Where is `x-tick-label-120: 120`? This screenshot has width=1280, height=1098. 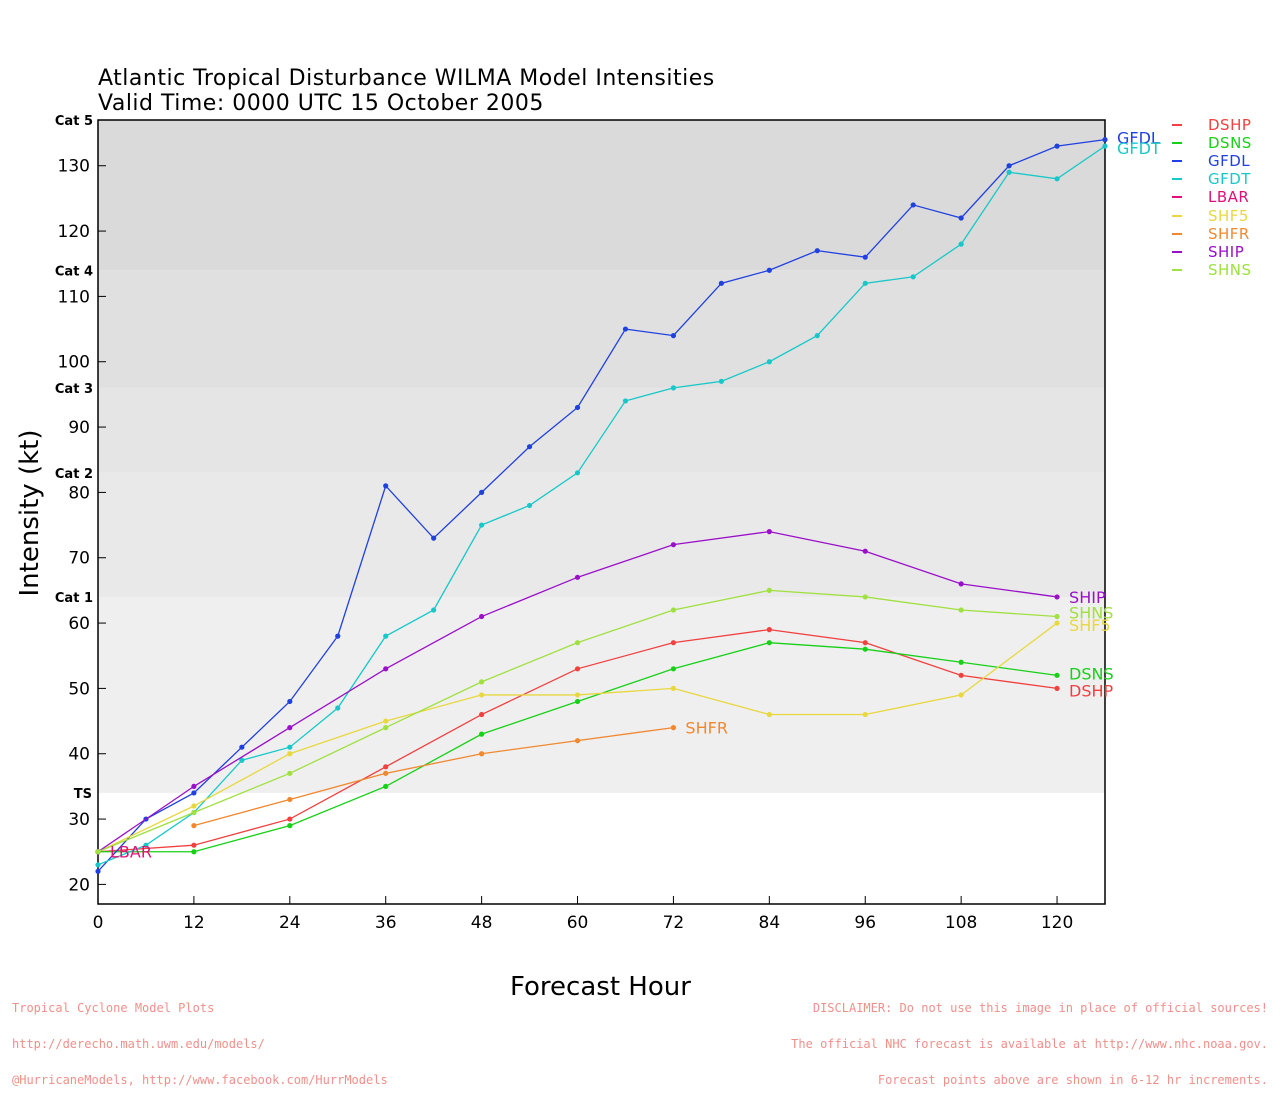
x-tick-label-120: 120 is located at coordinates (1057, 923).